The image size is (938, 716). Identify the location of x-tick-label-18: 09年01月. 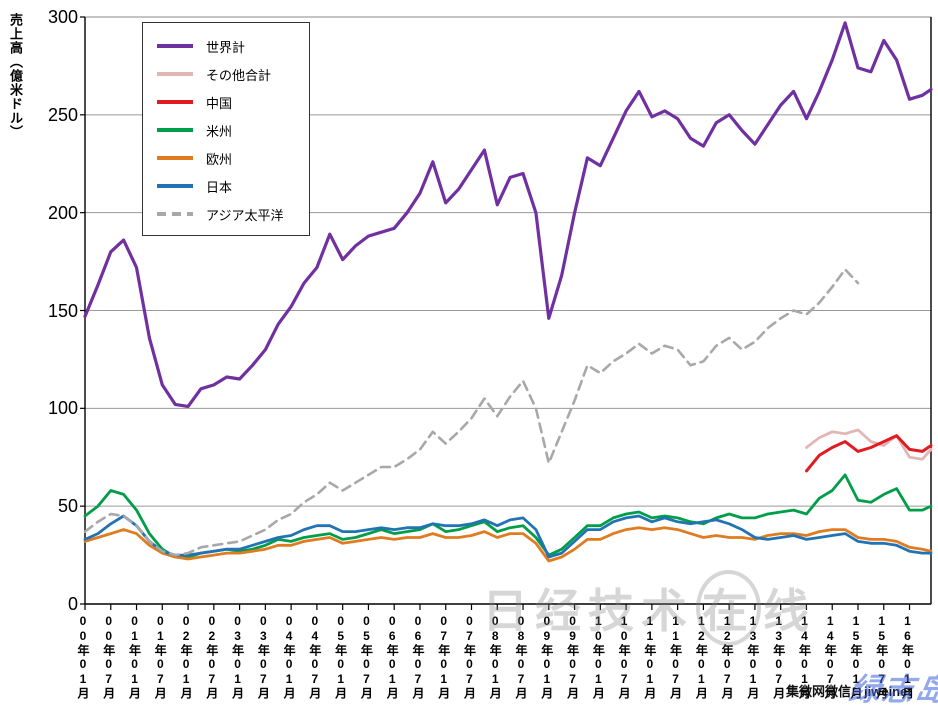
(546, 657).